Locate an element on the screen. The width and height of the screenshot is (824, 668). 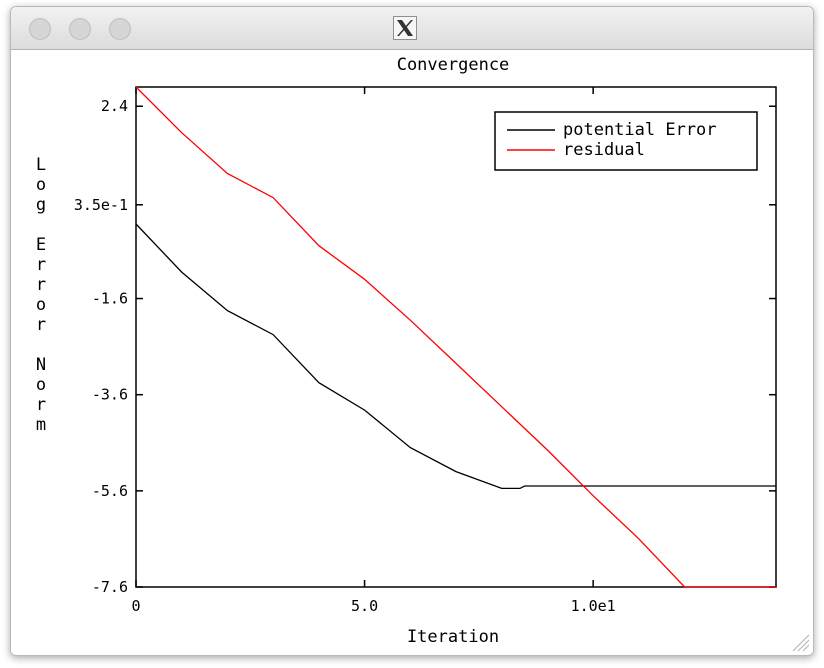
x-axis-label: Iteration is located at coordinates (453, 637).